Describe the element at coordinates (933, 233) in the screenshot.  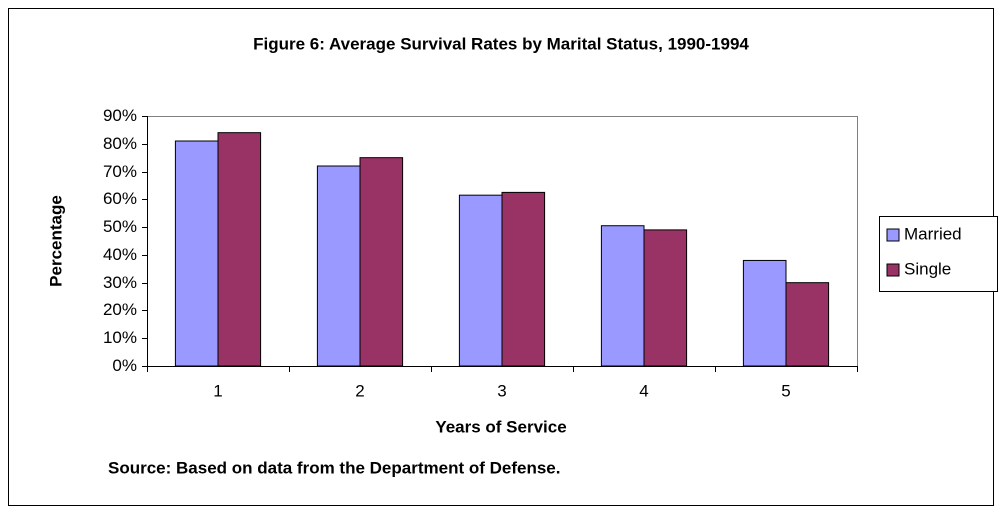
I see `legend-label: Married` at that location.